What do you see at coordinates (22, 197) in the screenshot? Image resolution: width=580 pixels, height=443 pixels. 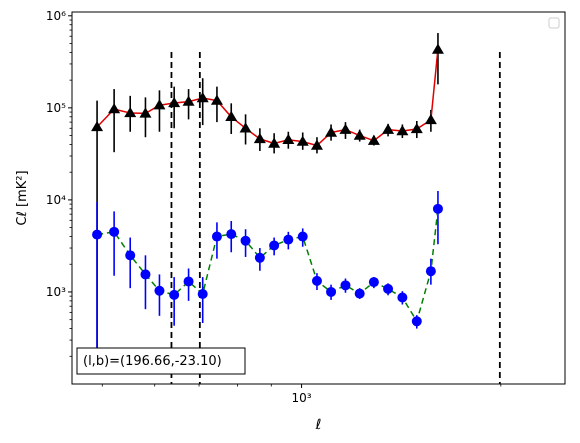 I see `y-axis-label: Cℓ [mK²]` at bounding box center [22, 197].